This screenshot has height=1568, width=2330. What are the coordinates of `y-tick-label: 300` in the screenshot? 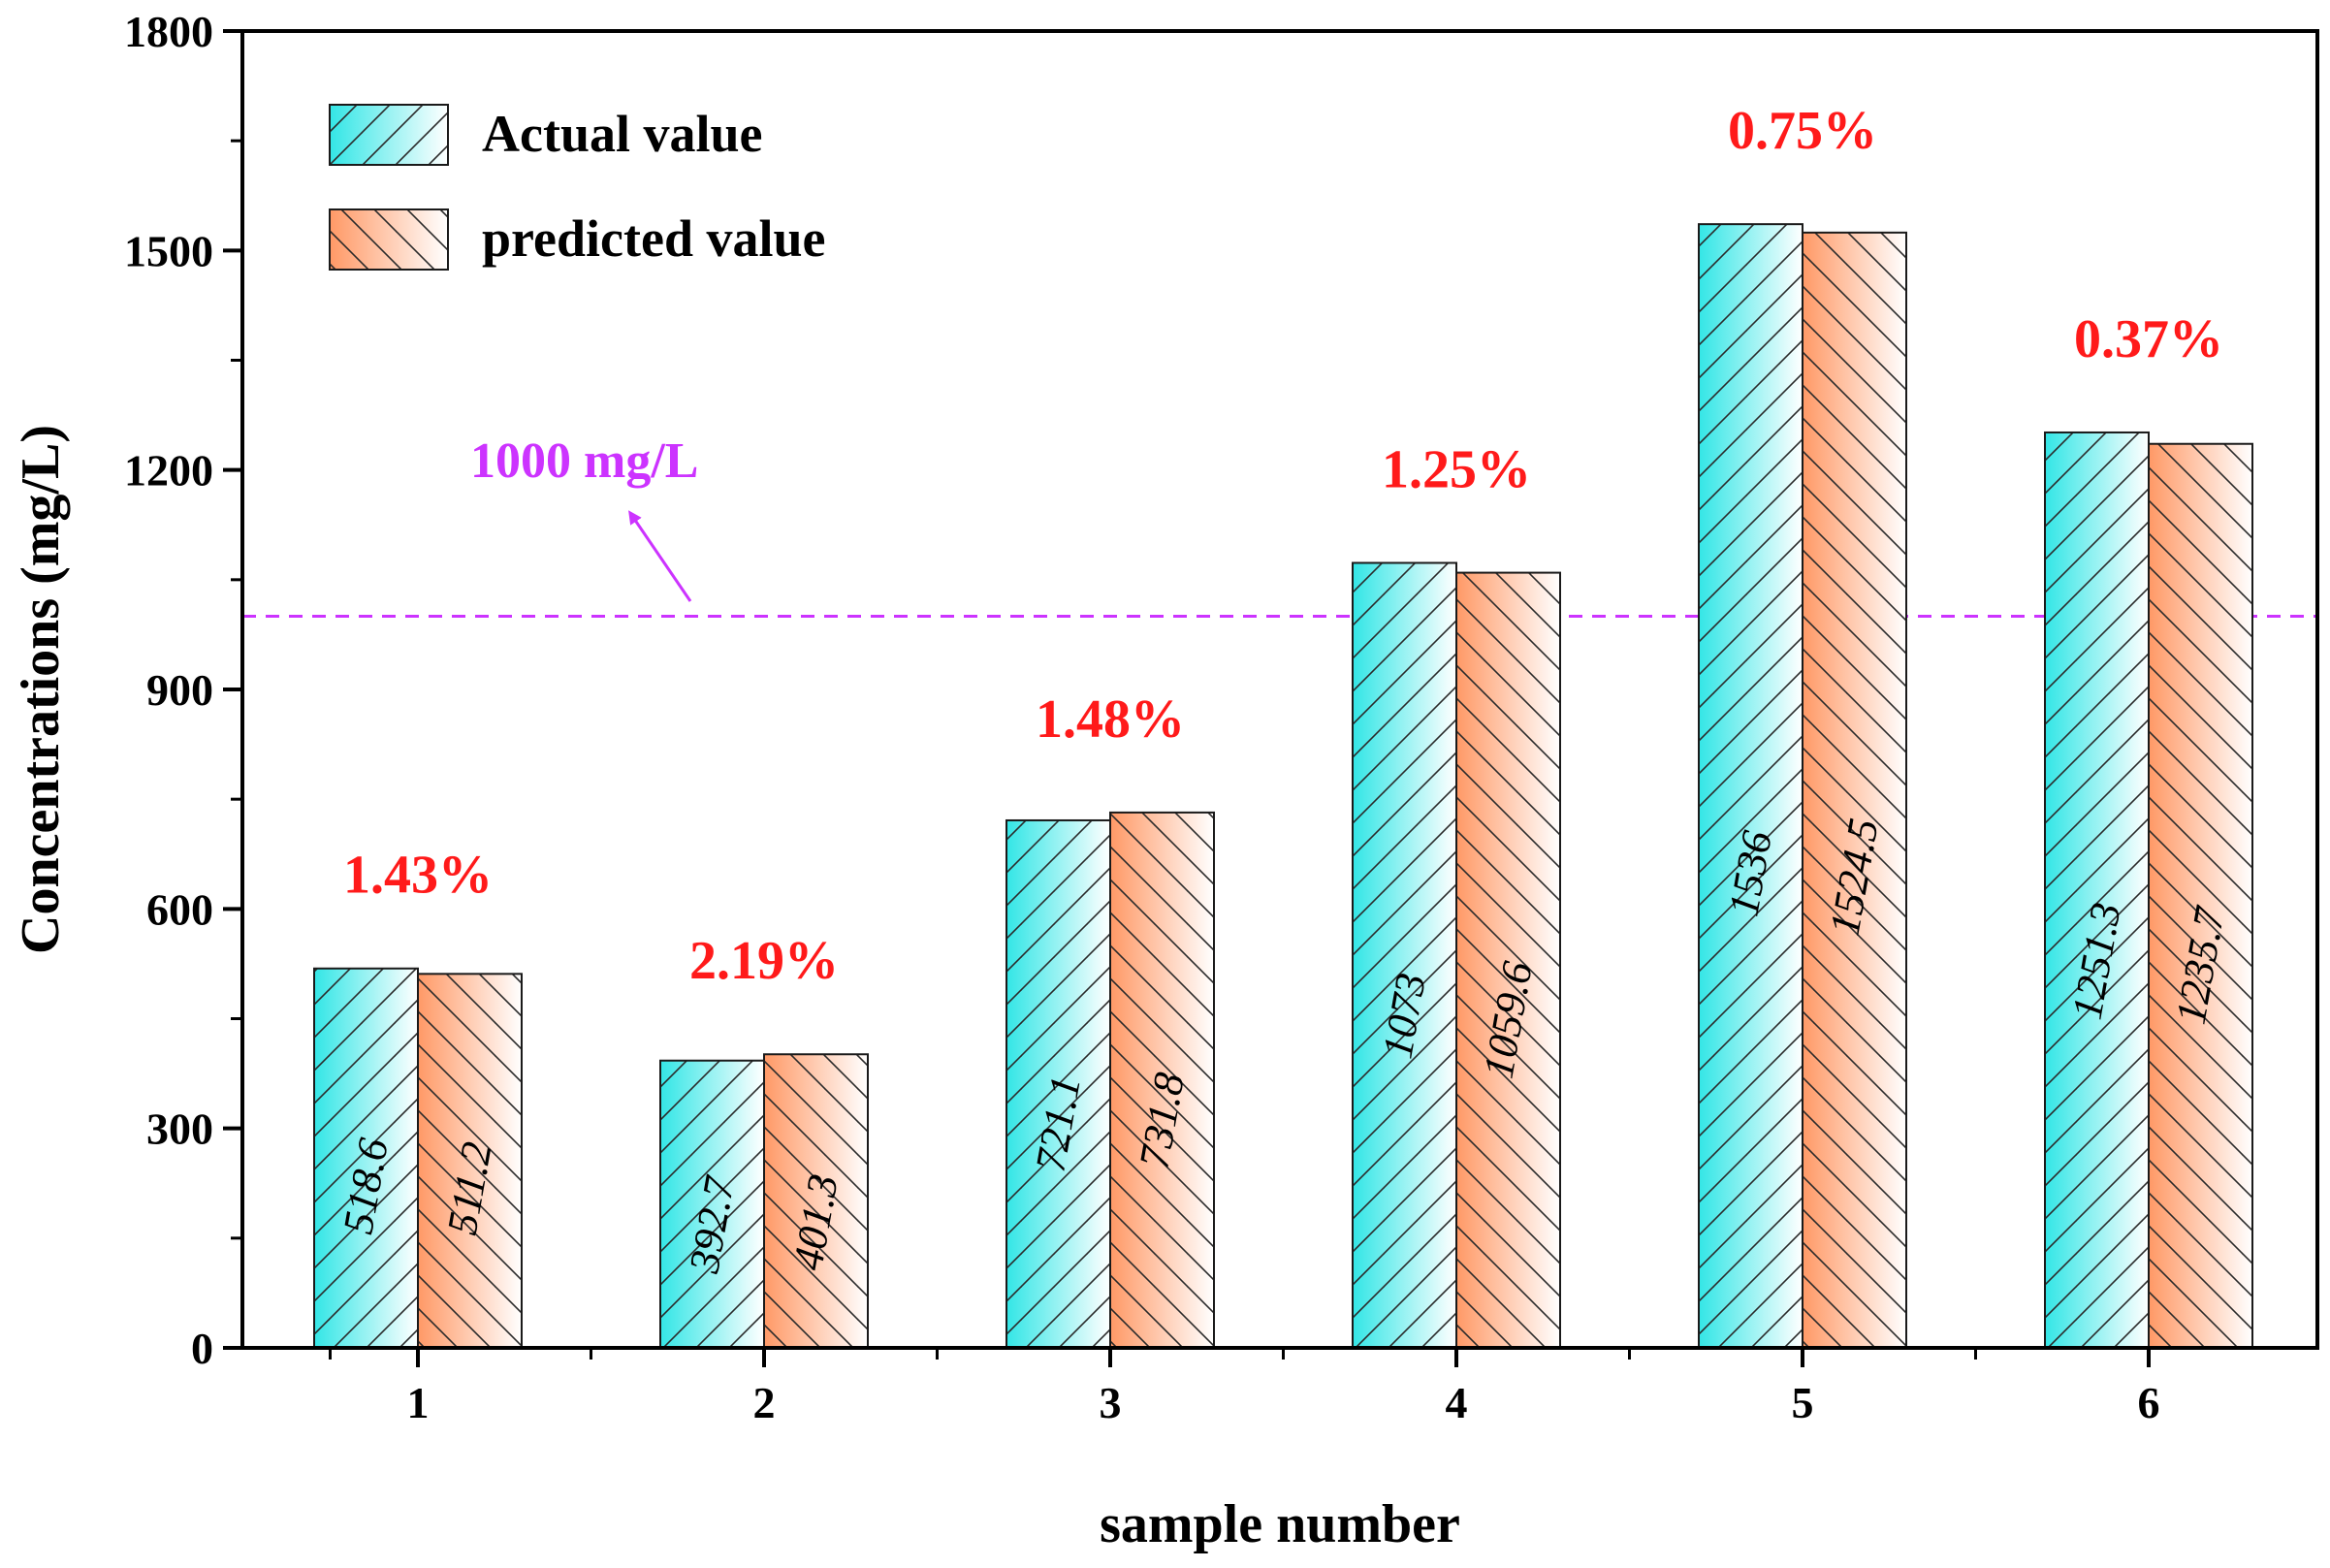 It's located at (179, 1129).